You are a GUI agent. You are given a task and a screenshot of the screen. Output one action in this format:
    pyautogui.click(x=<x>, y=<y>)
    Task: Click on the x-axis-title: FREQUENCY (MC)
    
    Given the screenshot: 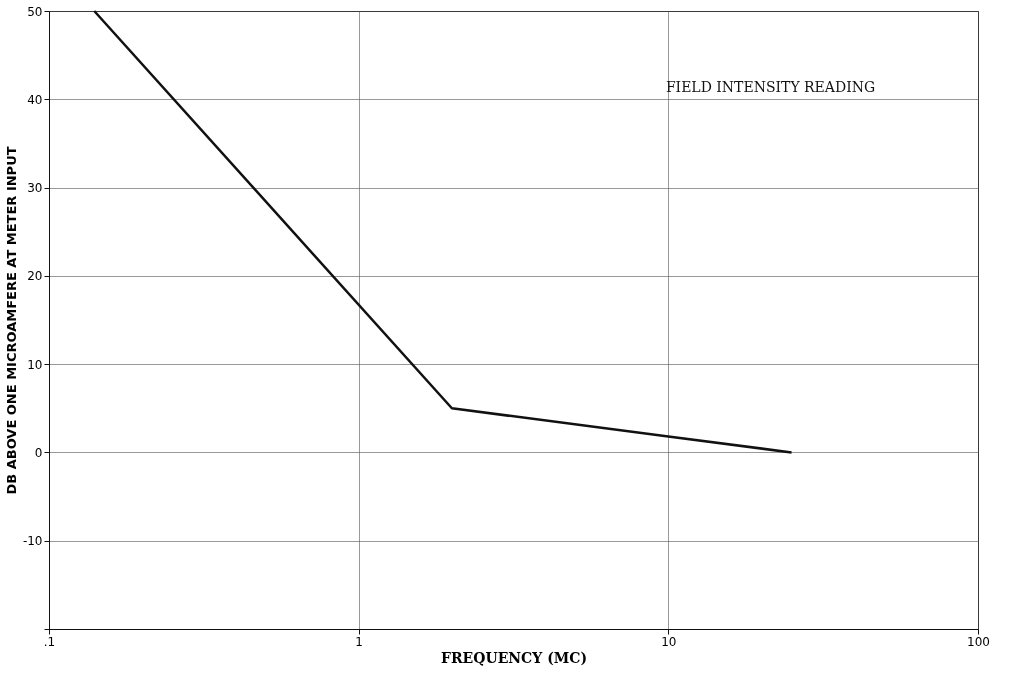 What is the action you would take?
    pyautogui.click(x=514, y=657)
    